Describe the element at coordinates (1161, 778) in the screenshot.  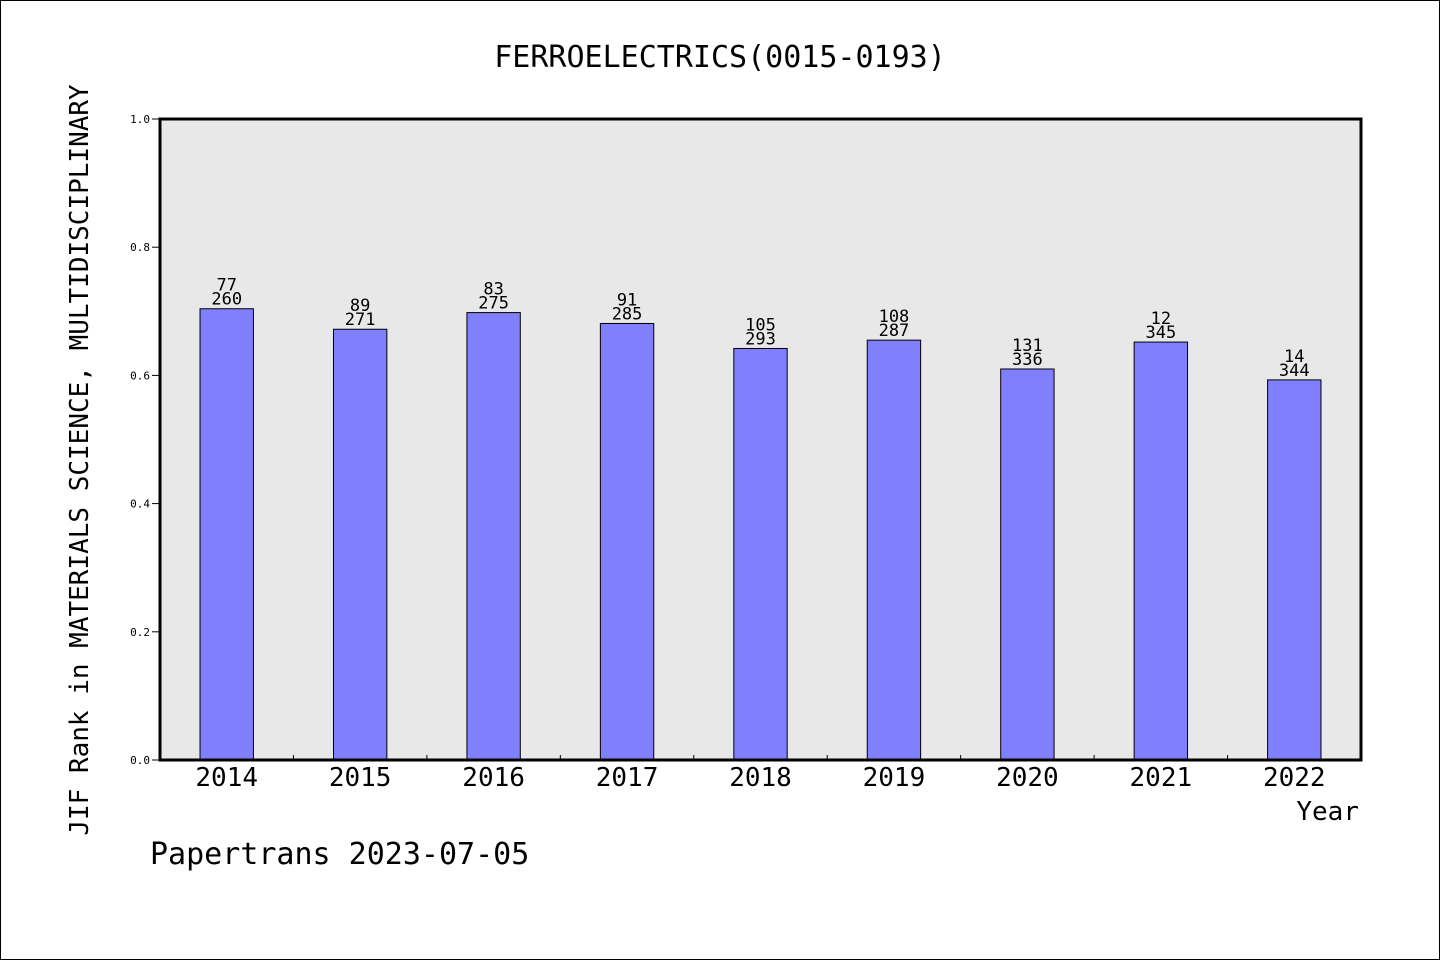
I see `x-tick-label: 2021` at that location.